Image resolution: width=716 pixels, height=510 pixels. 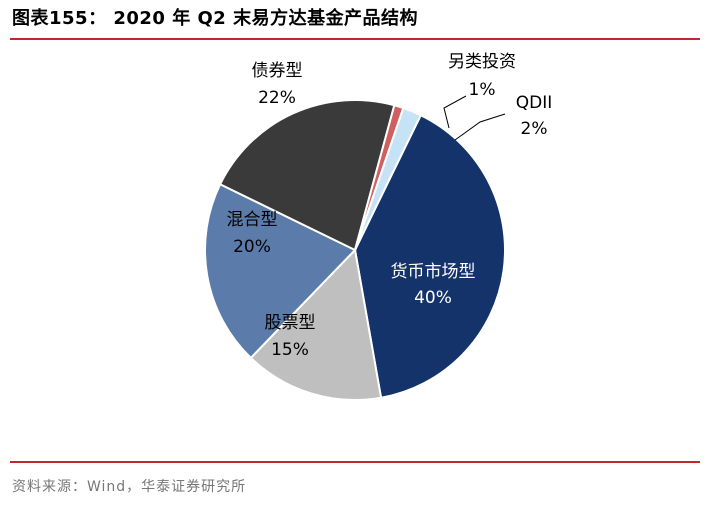 What do you see at coordinates (290, 350) in the screenshot?
I see `slice-value-2: 15%` at bounding box center [290, 350].